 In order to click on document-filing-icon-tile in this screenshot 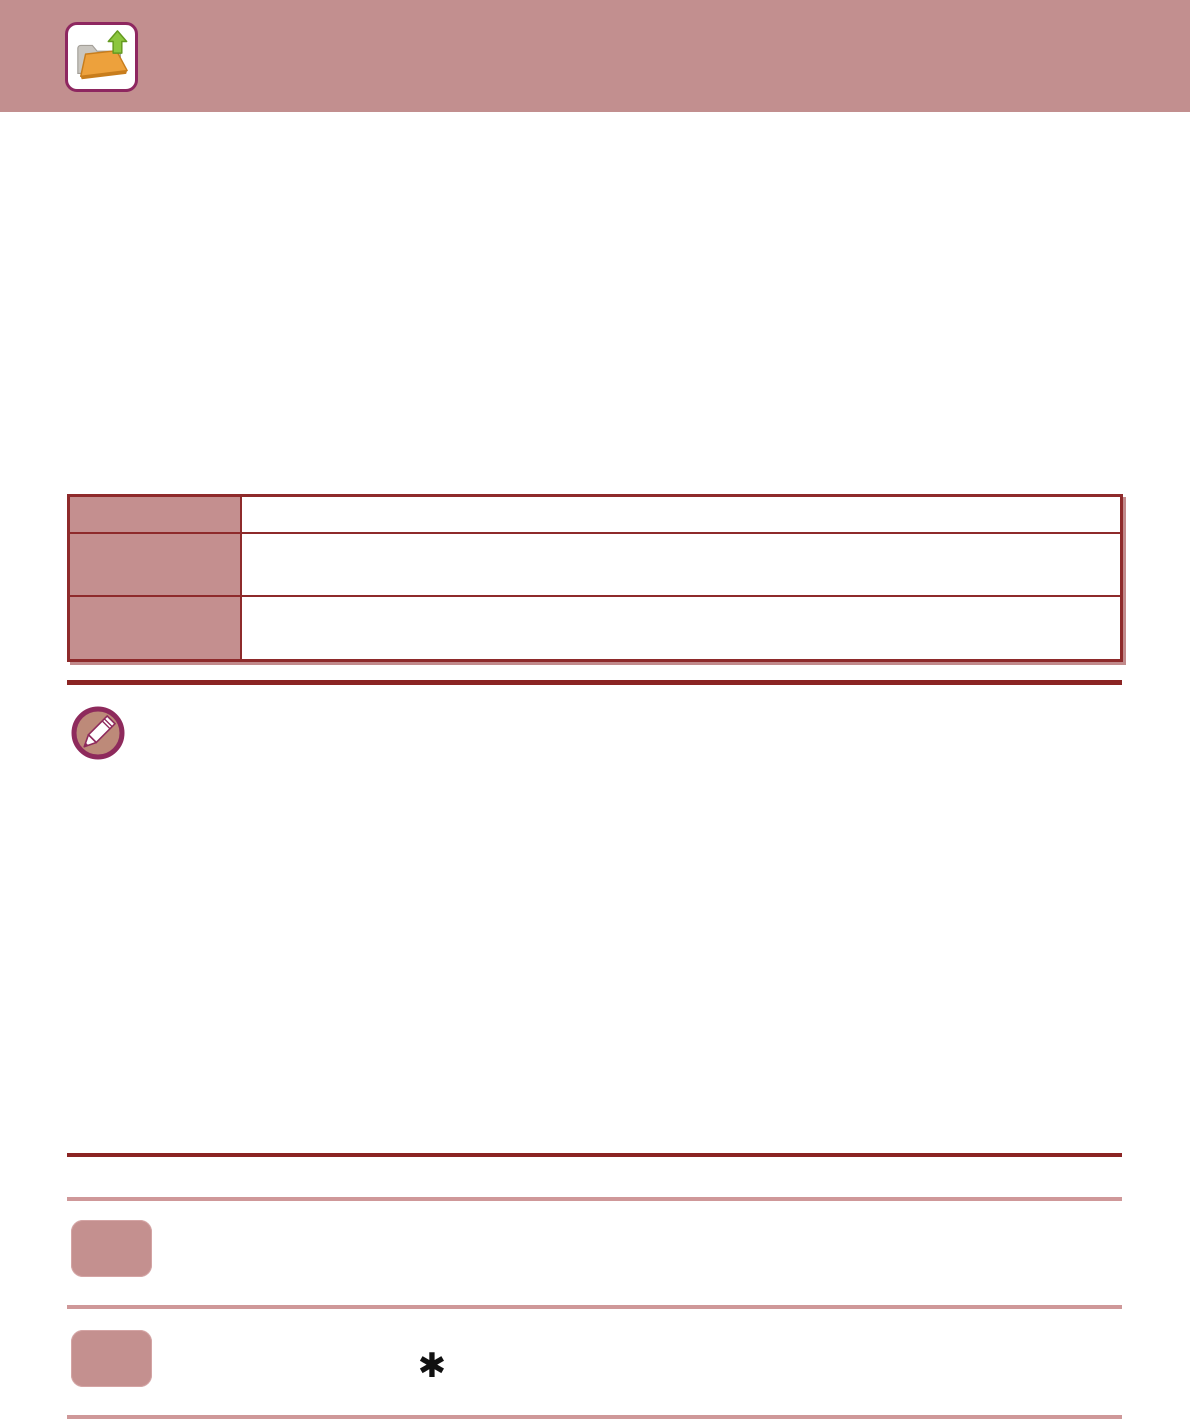, I will do `click(101, 57)`.